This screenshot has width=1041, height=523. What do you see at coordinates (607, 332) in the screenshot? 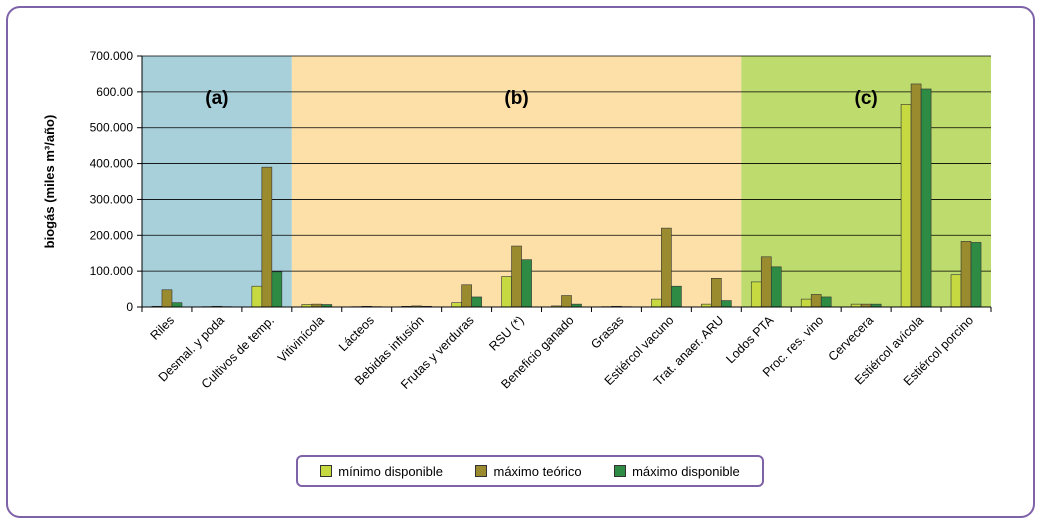
I see `x-tick-label-9: Grasas` at bounding box center [607, 332].